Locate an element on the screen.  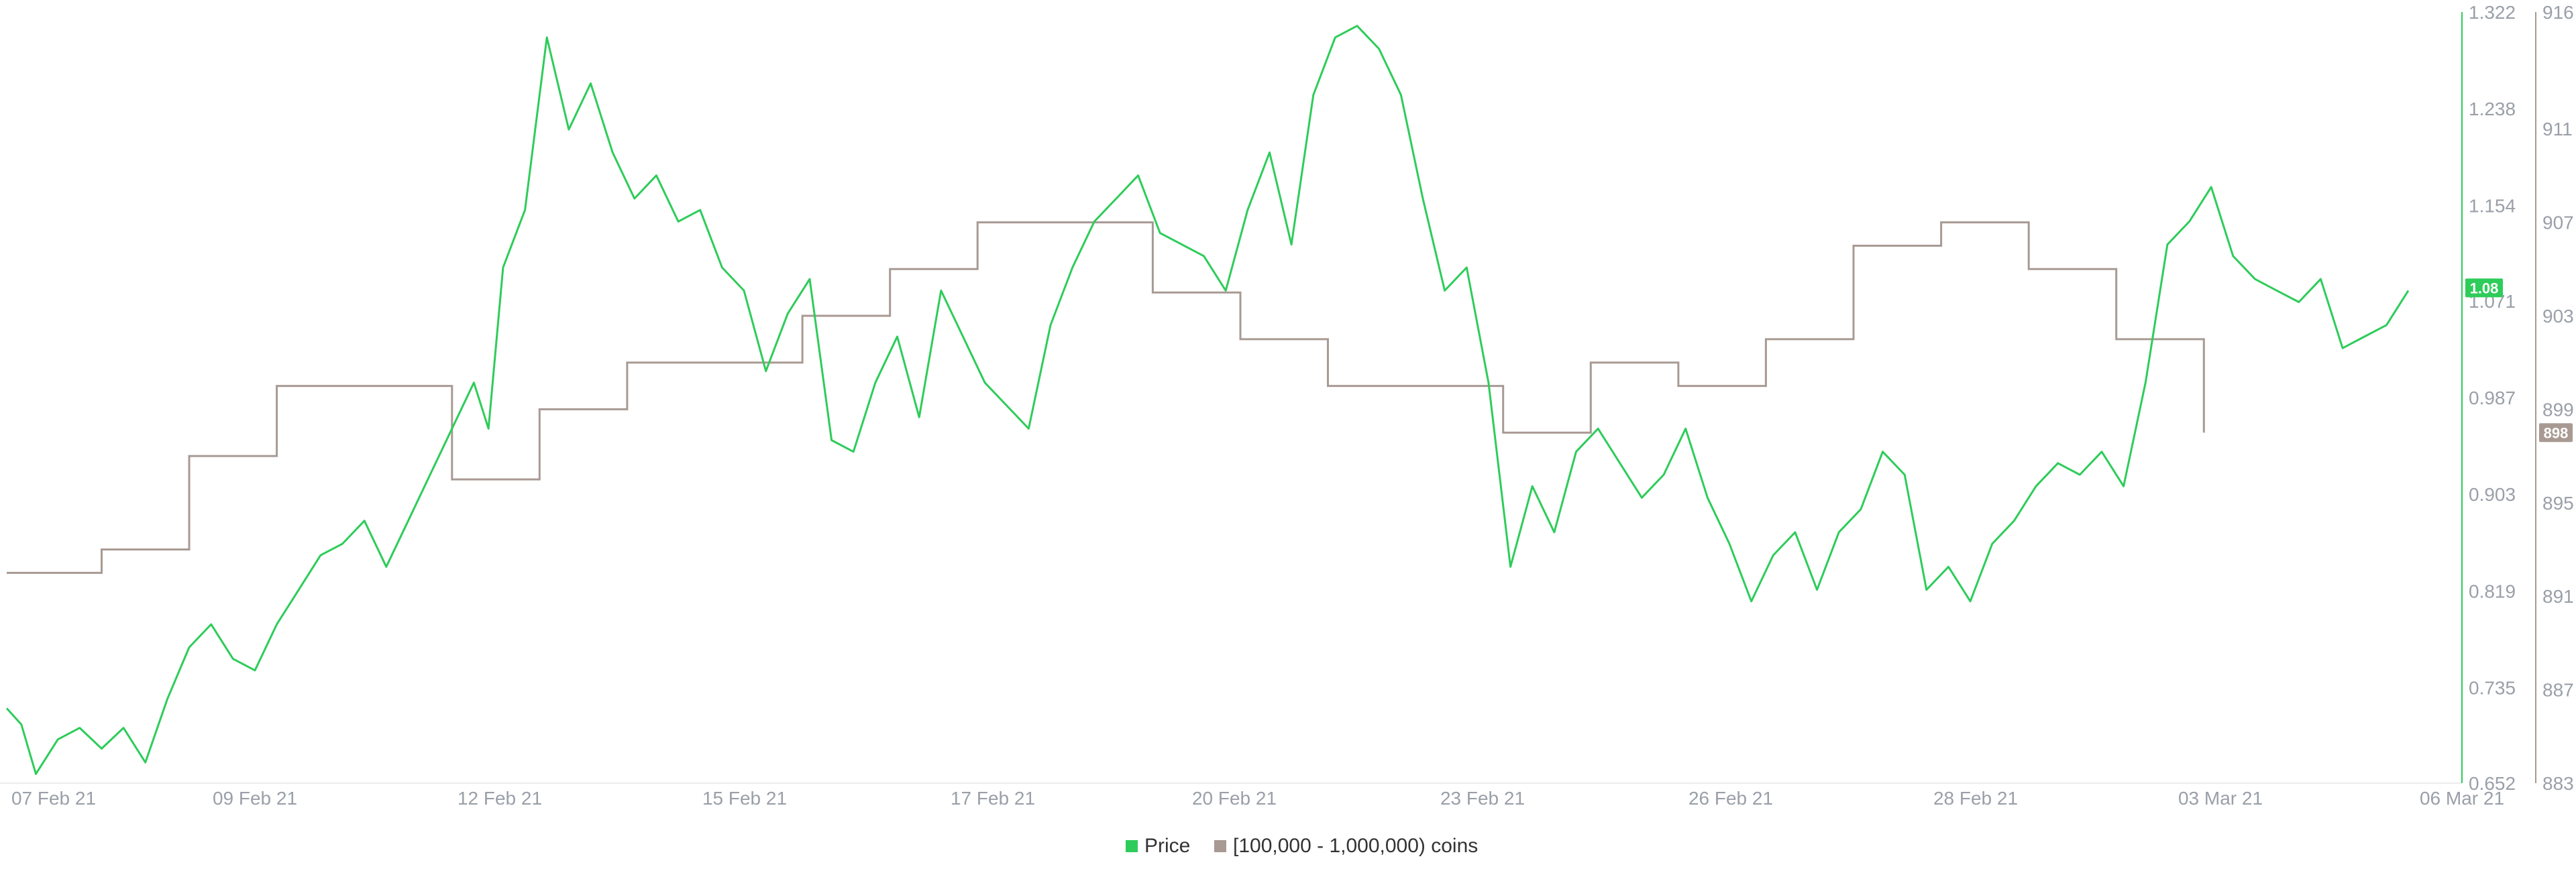
y-right-tick-label: 903 is located at coordinates (2558, 316).